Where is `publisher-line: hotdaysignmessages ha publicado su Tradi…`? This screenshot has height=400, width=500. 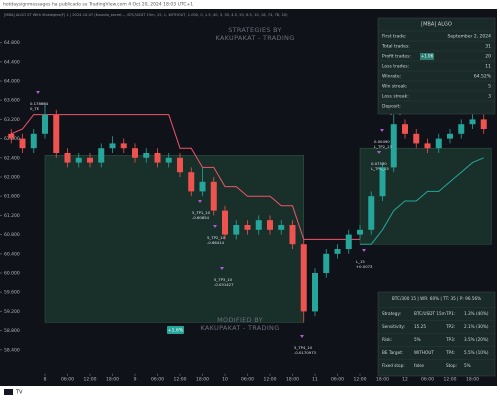
publisher-line: hotdaysignmessages ha publicado su Tradi… is located at coordinates (98, 5).